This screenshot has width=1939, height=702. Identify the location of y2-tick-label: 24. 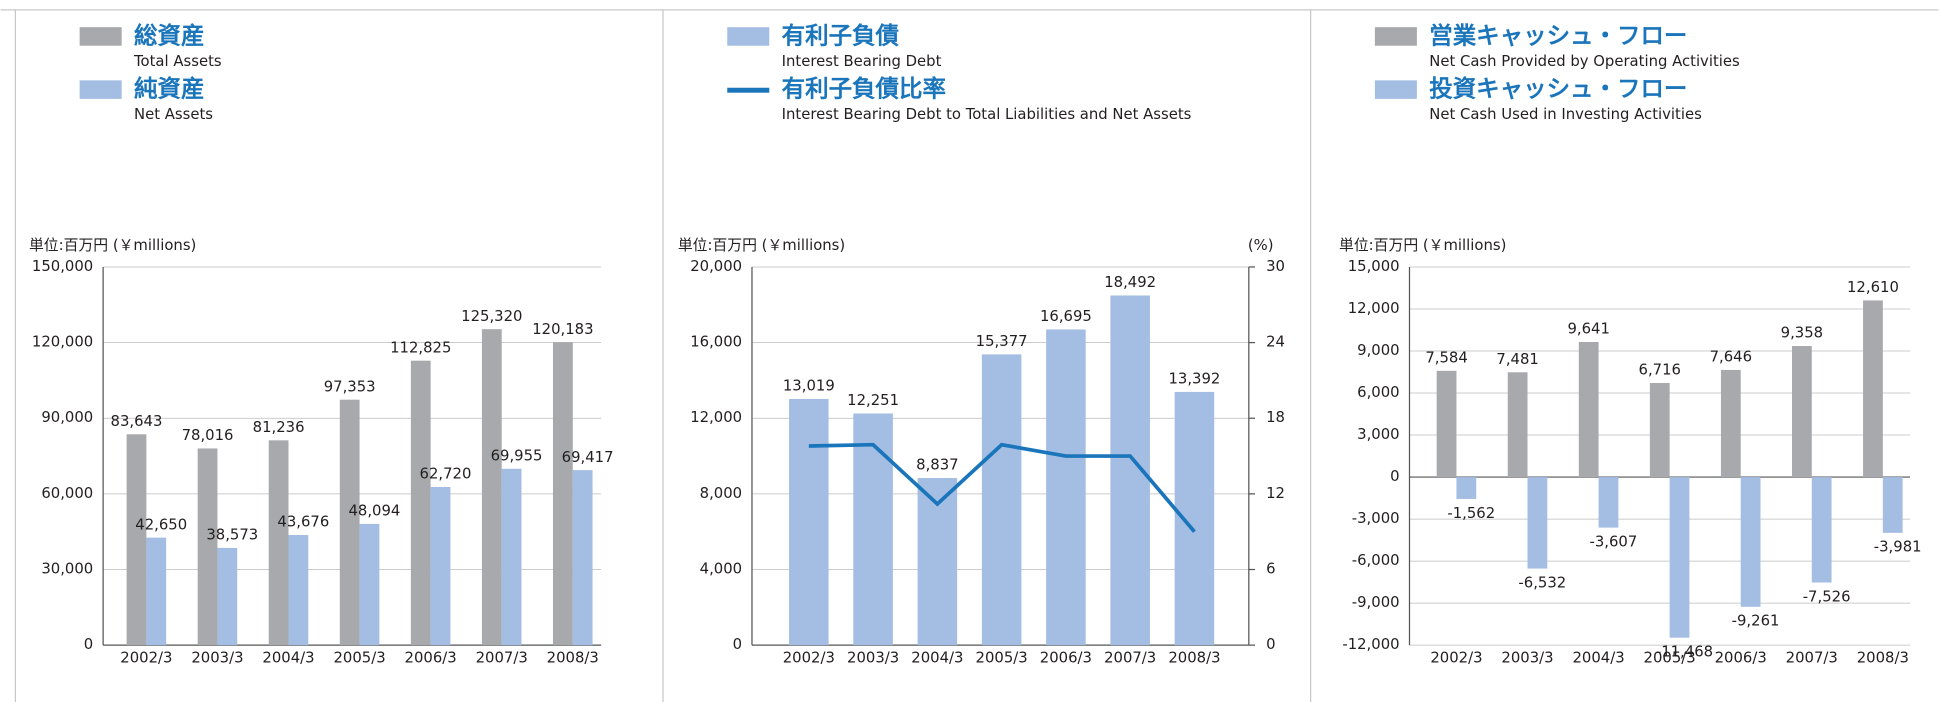
(1275, 342).